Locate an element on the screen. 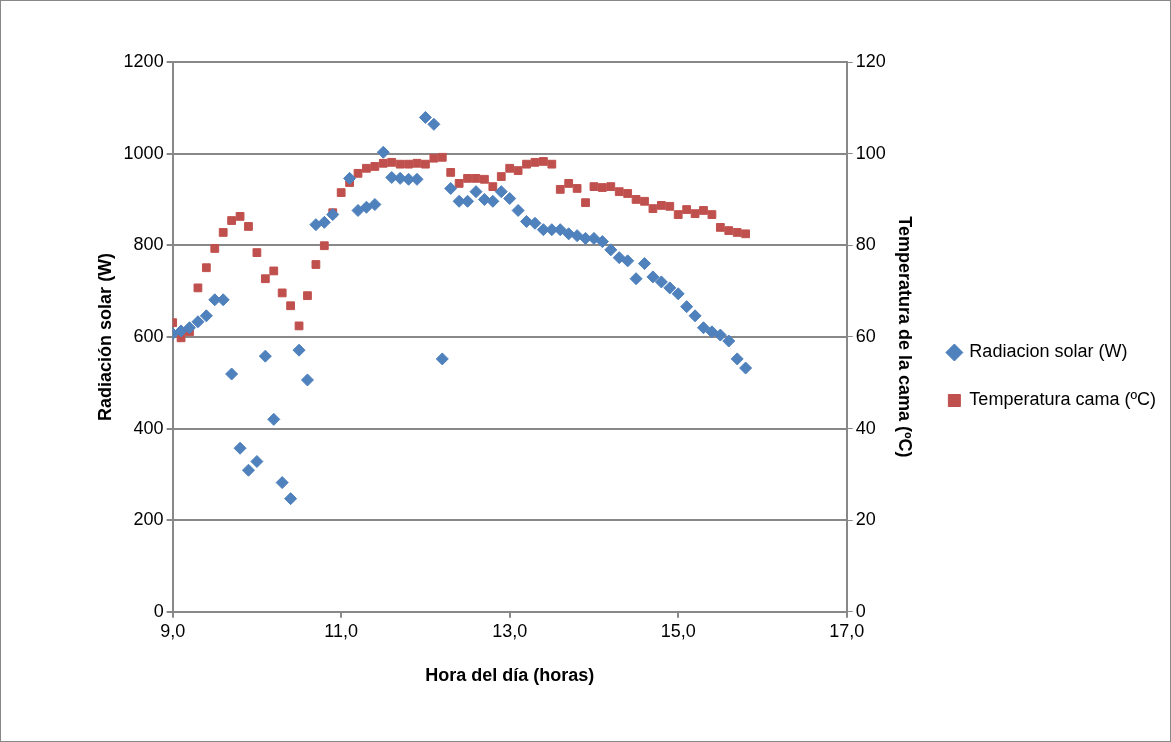 Image resolution: width=1171 pixels, height=742 pixels. y2-tick-label: 120 is located at coordinates (870, 60).